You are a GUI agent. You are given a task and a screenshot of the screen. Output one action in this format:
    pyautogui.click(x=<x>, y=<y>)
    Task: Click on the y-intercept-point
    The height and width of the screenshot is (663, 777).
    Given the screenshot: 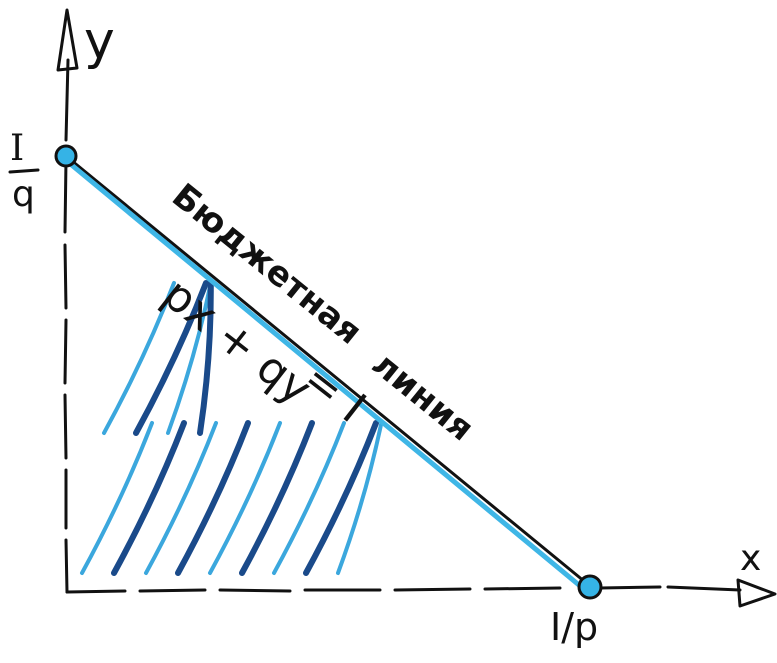 What is the action you would take?
    pyautogui.click(x=66, y=156)
    